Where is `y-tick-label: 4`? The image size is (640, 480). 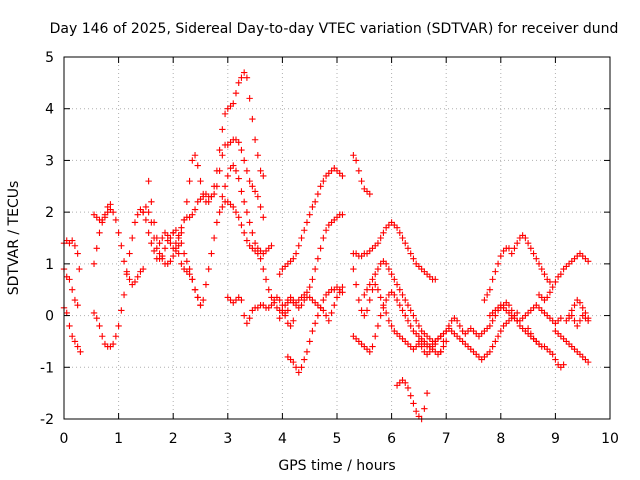 y-tick-label: 4 is located at coordinates (49, 110).